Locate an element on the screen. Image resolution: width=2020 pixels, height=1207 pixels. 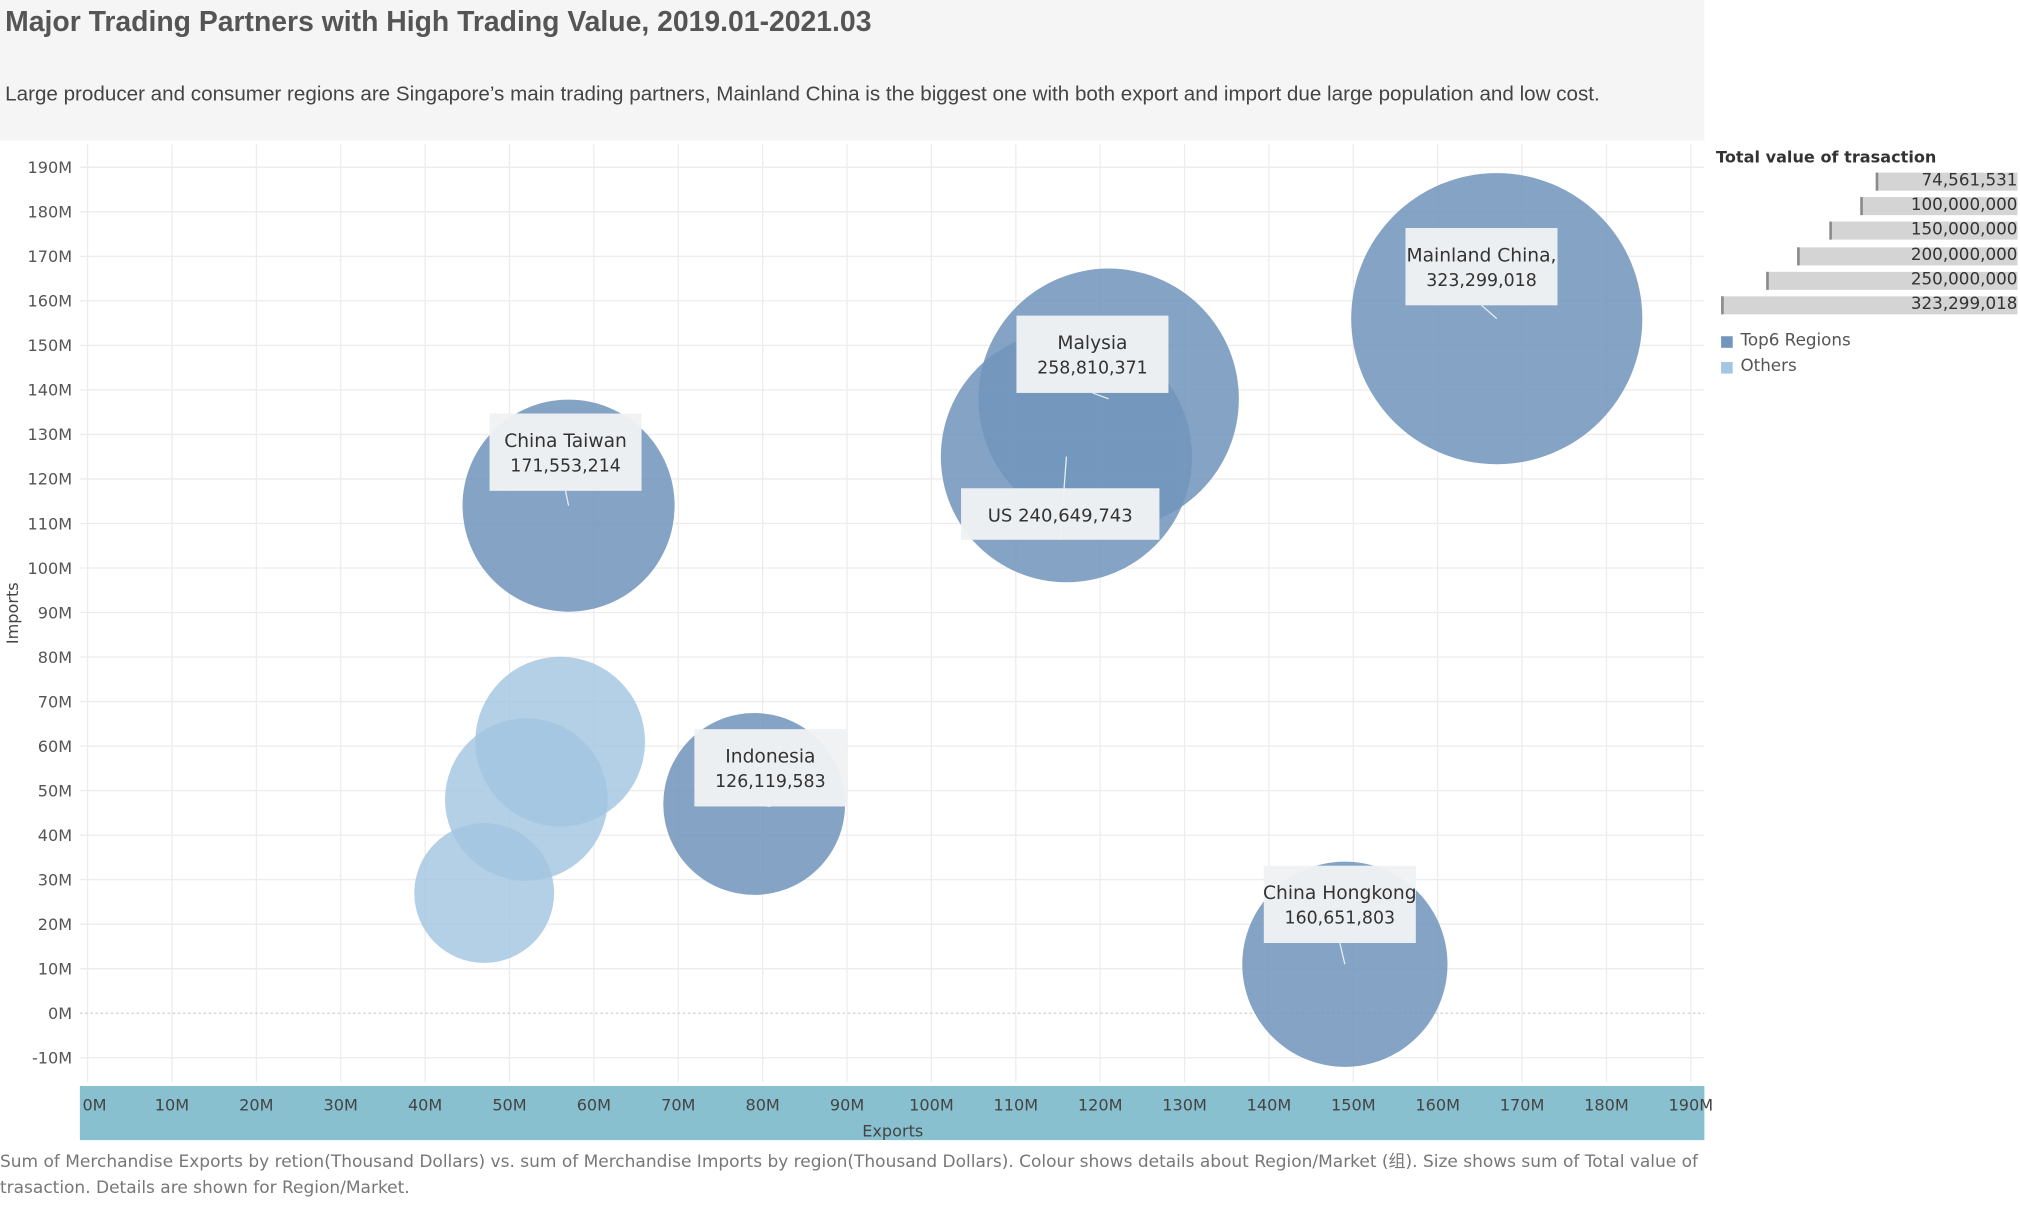
x-tick-label: 130M is located at coordinates (1184, 1104).